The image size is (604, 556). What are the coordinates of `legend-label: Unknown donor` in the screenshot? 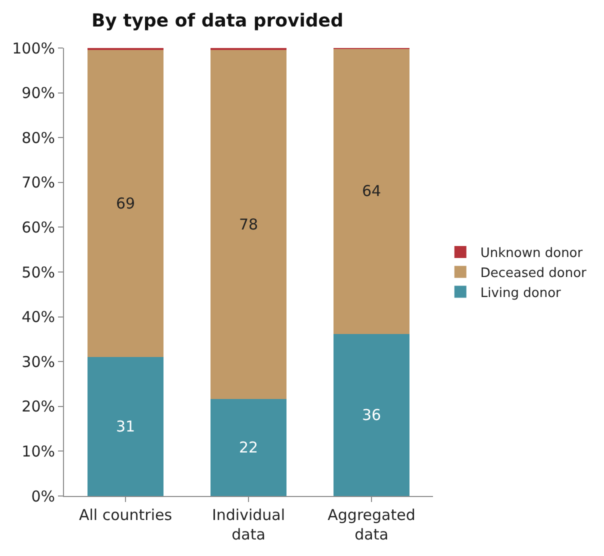 It's located at (532, 254).